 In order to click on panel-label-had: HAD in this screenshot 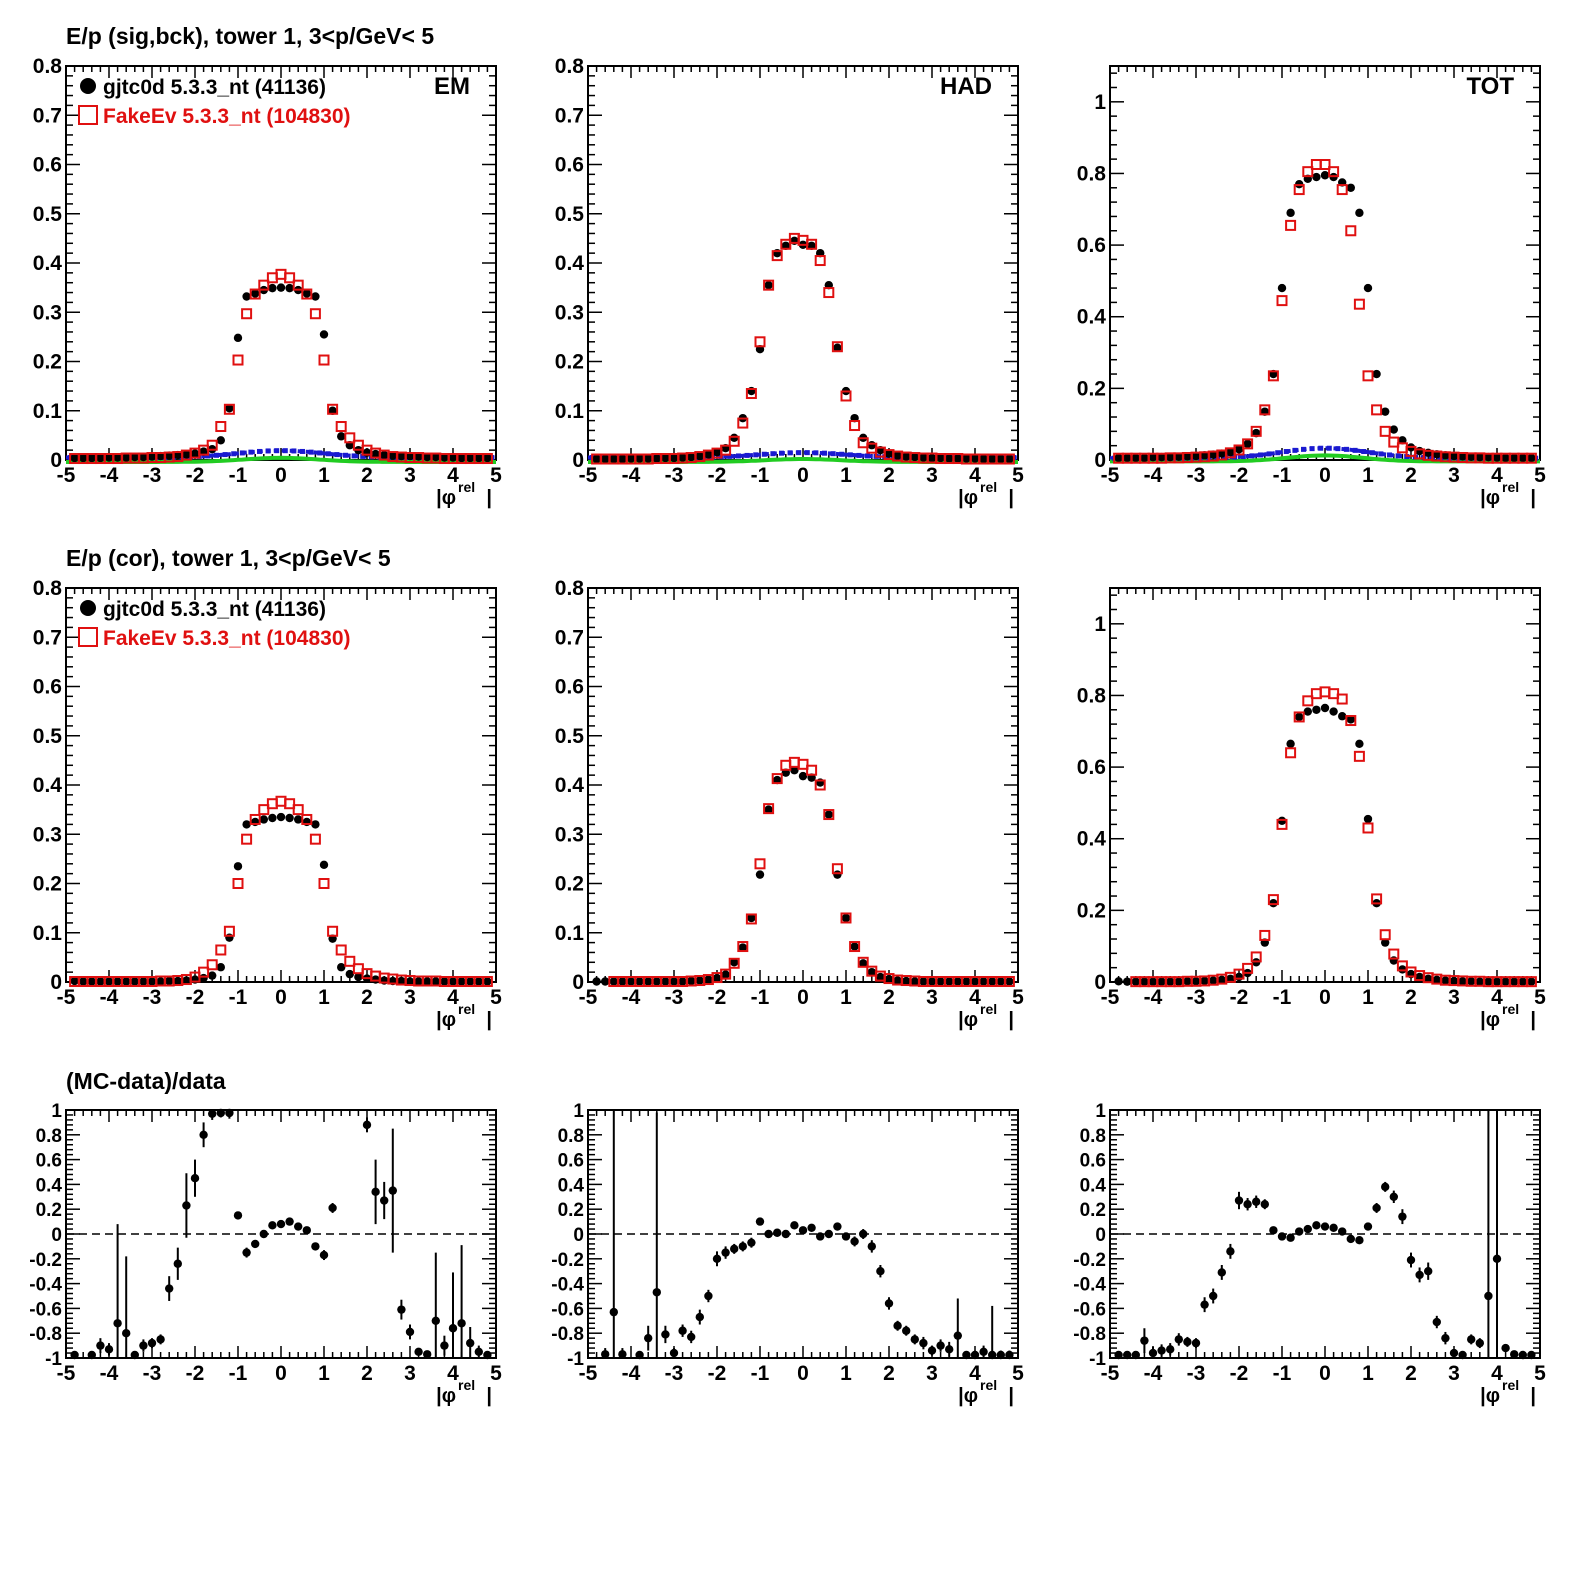, I will do `click(966, 86)`.